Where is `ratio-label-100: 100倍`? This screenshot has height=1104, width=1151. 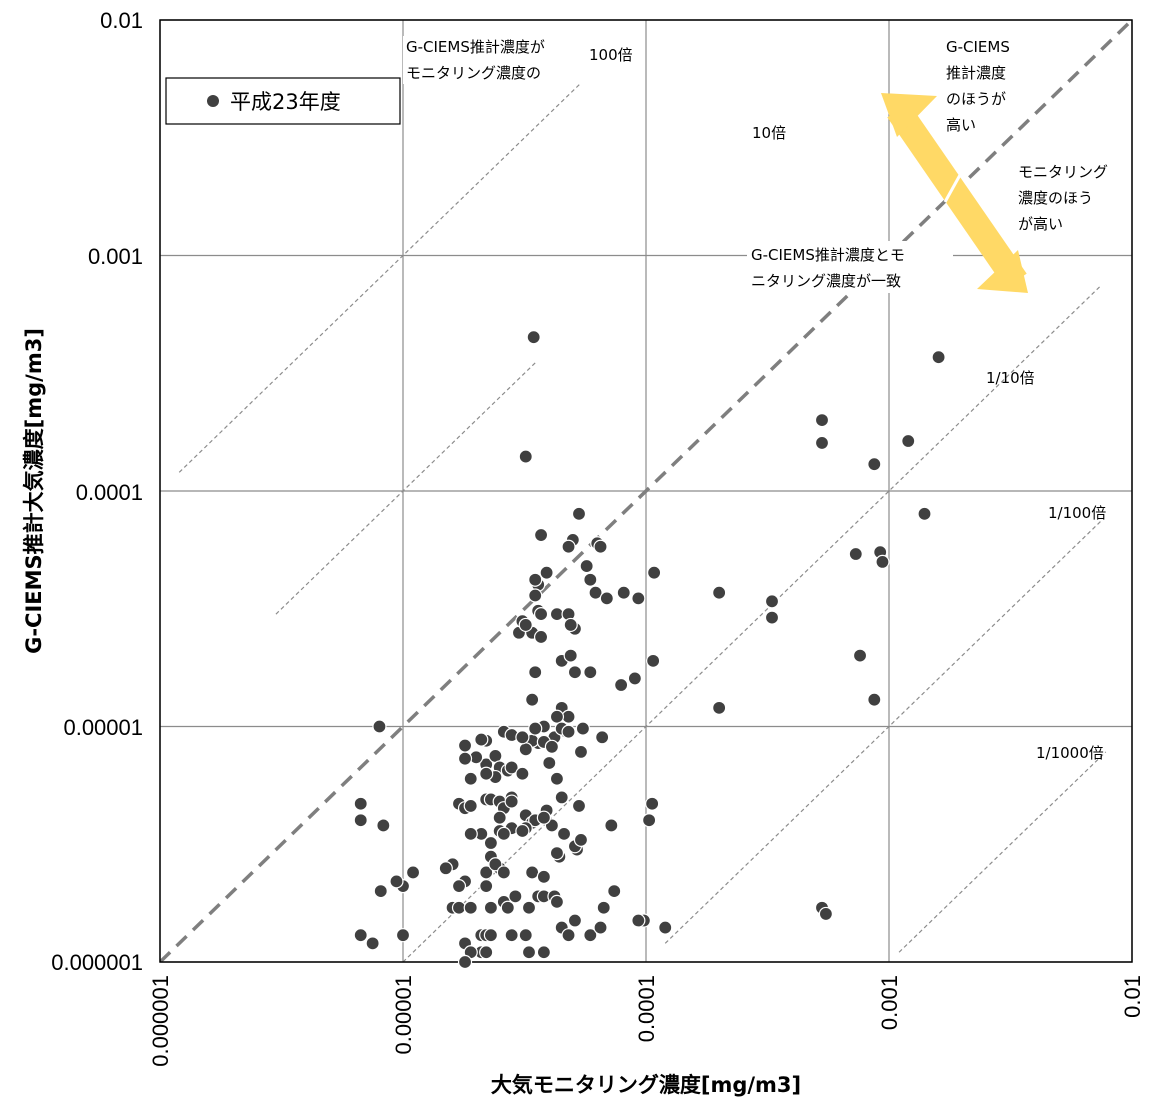
ratio-label-100: 100倍 is located at coordinates (611, 55).